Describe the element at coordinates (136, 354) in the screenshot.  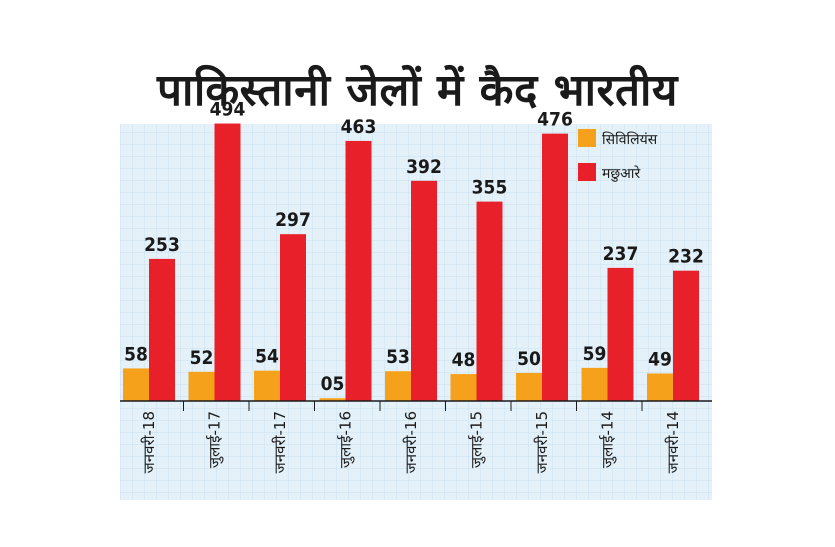
I see `value-label-civilians-0: 58` at that location.